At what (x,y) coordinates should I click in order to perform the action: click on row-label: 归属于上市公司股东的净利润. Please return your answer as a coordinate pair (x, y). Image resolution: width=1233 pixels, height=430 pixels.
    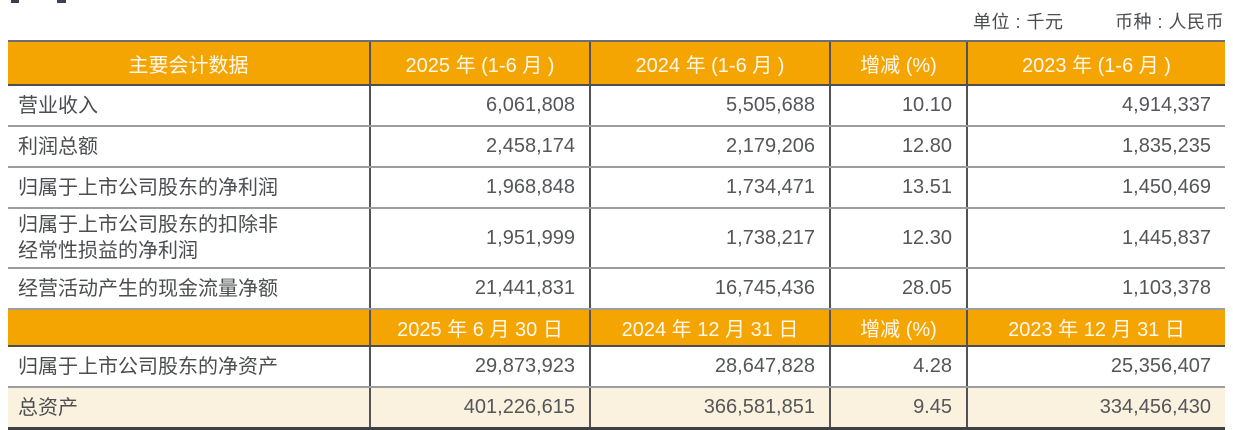
    Looking at the image, I should click on (189, 188).